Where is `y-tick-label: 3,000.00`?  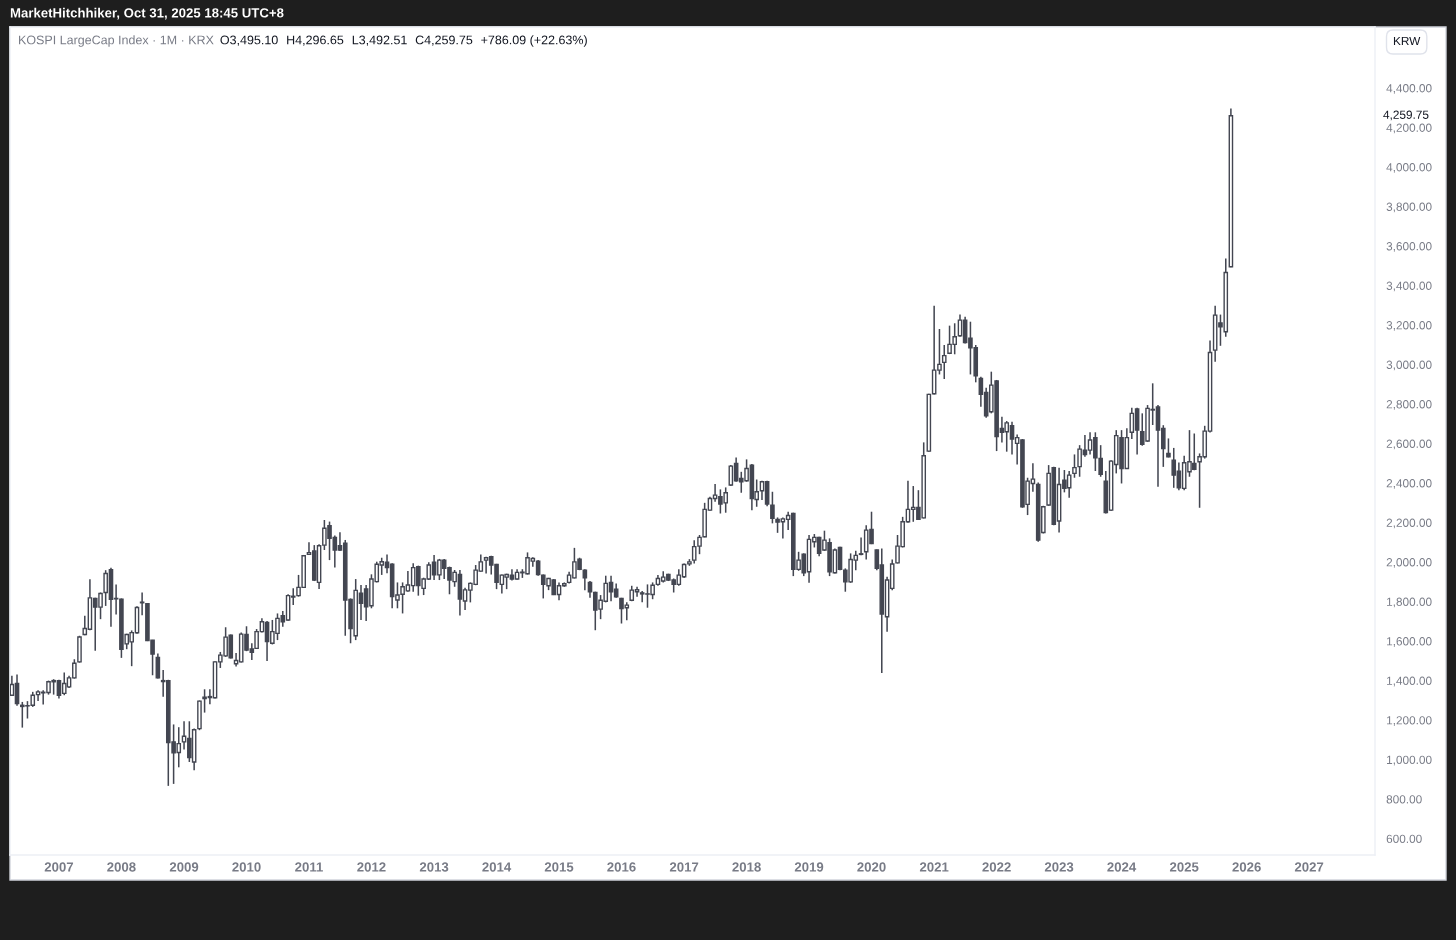 y-tick-label: 3,000.00 is located at coordinates (1409, 365).